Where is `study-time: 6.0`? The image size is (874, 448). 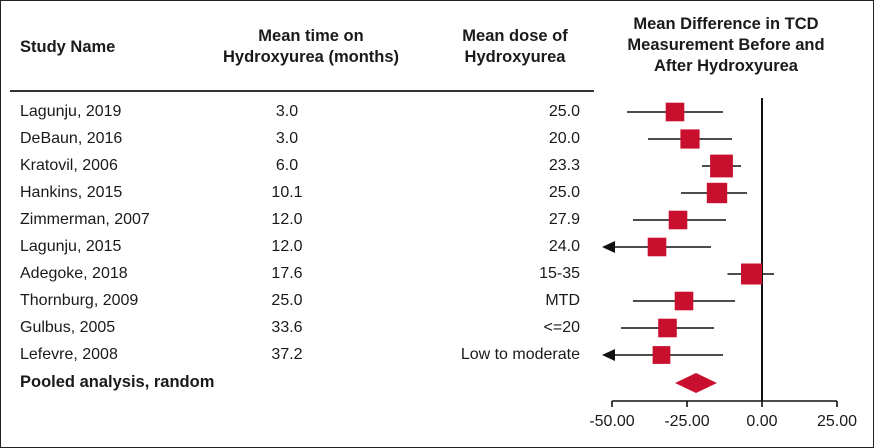
study-time: 6.0 is located at coordinates (287, 165).